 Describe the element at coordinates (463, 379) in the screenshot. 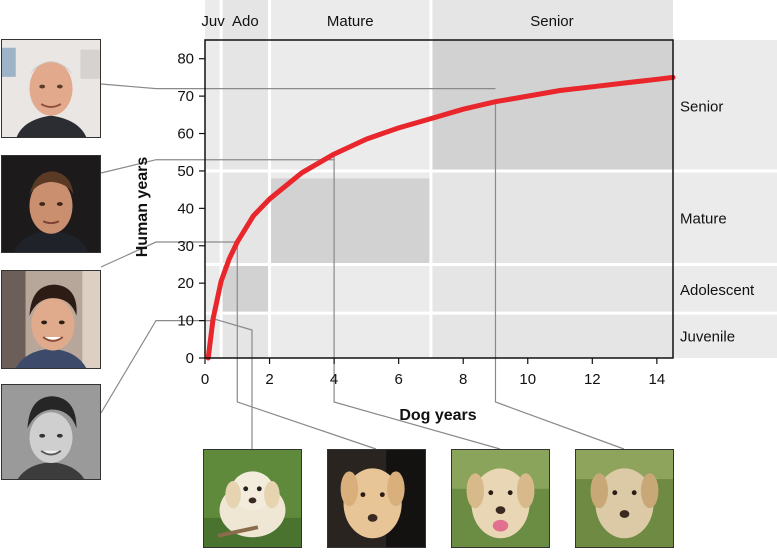

I see `x-tick-label: 8` at that location.